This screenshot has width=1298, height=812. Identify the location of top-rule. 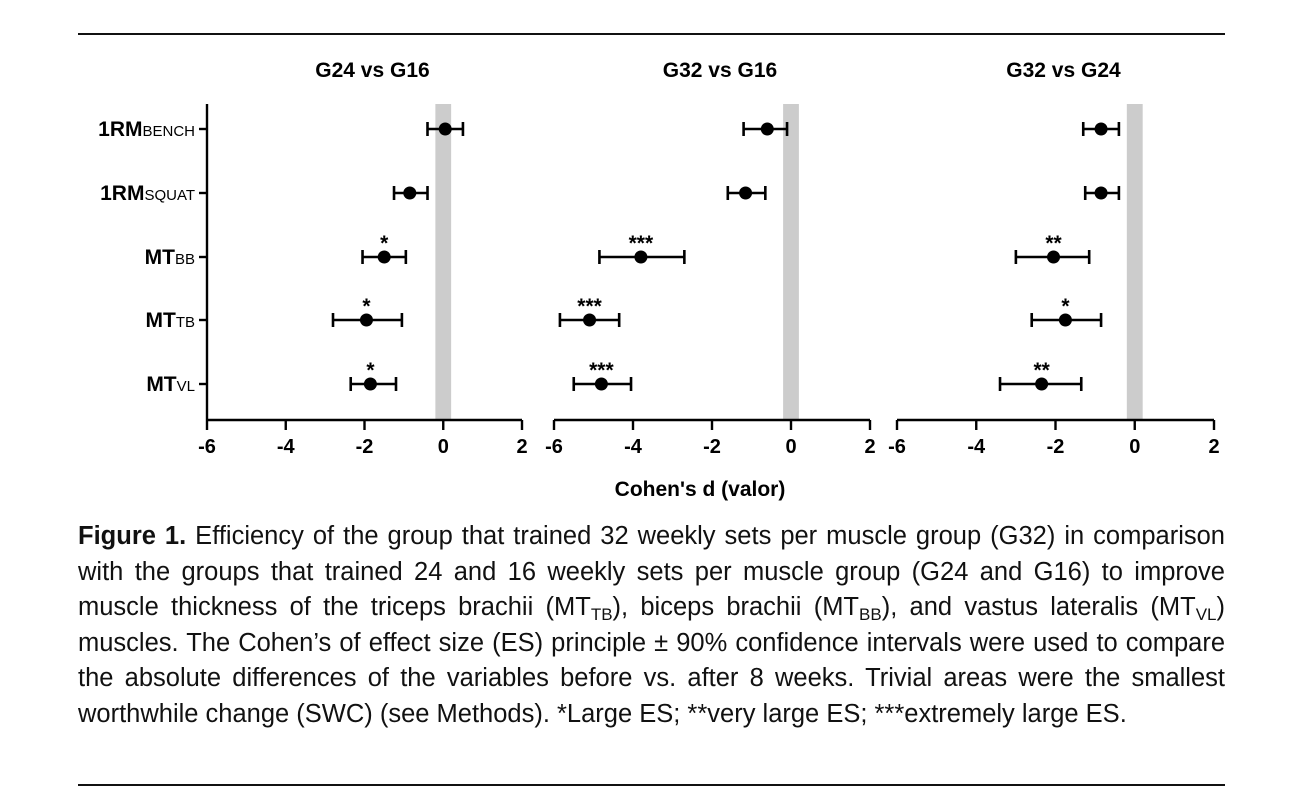
(651, 34).